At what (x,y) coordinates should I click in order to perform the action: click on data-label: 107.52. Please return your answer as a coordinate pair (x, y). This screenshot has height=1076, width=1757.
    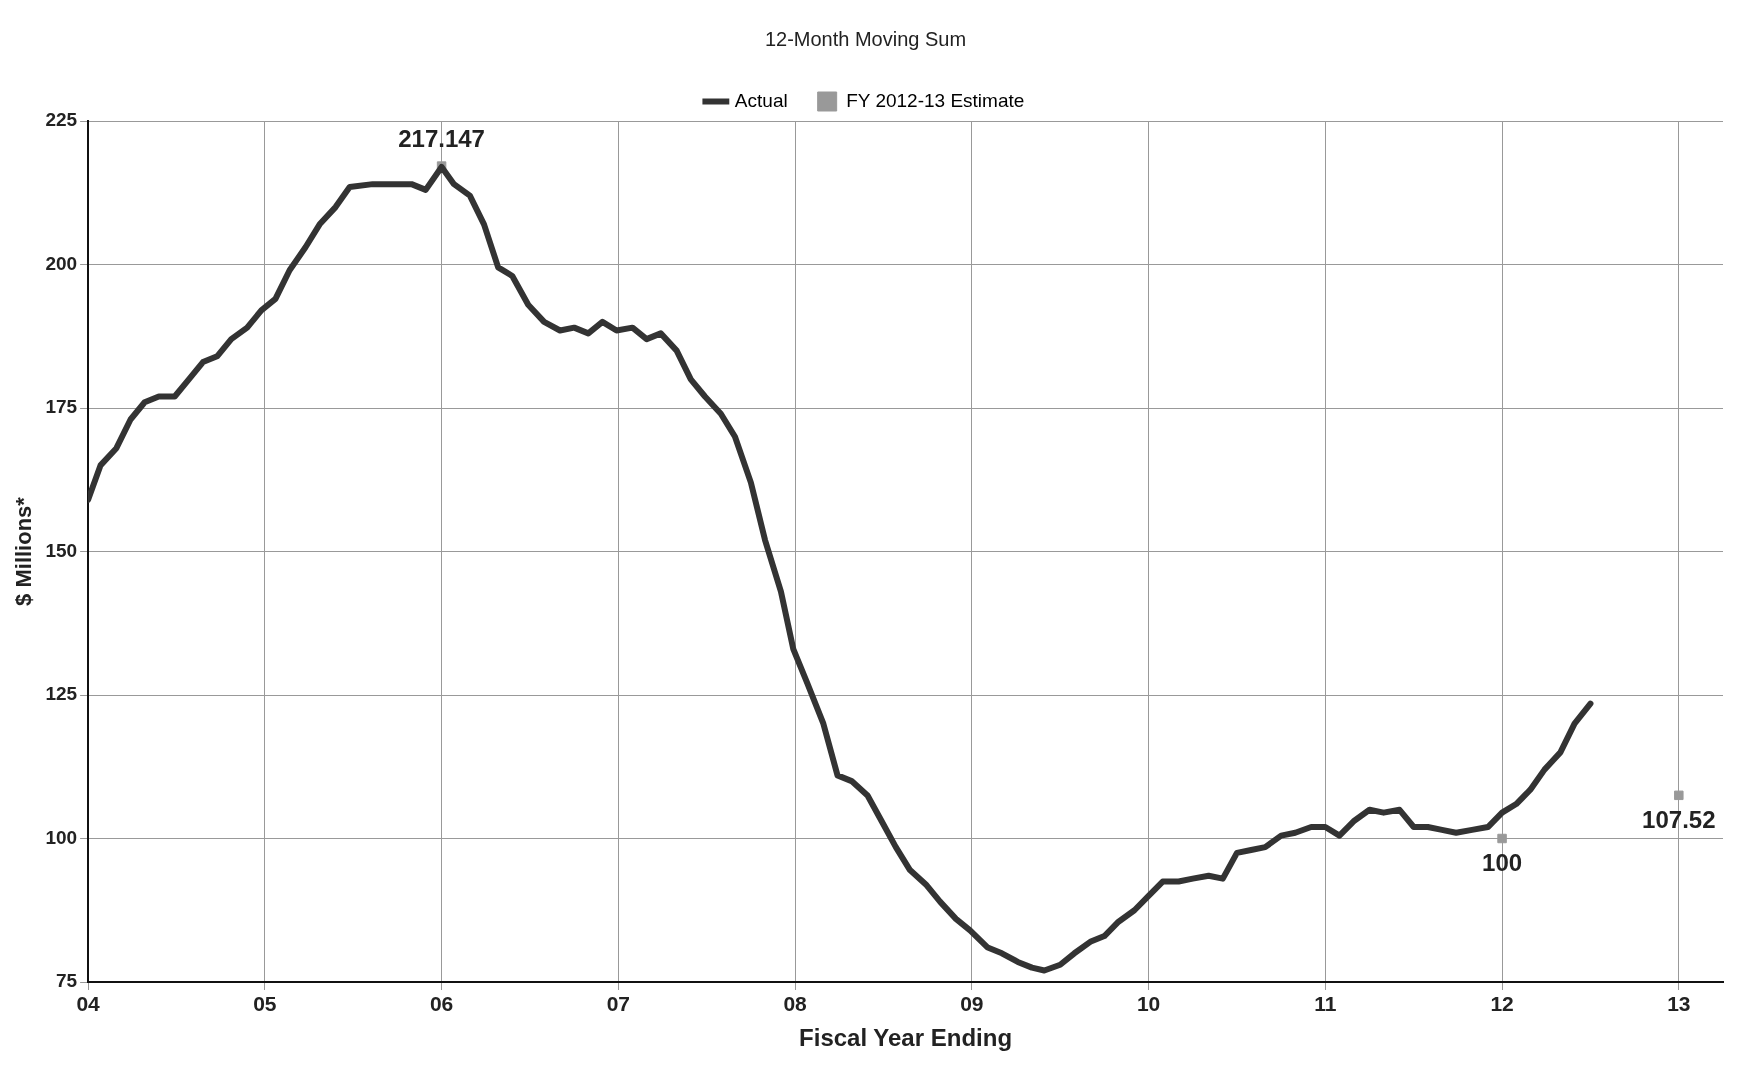
    Looking at the image, I should click on (1679, 819).